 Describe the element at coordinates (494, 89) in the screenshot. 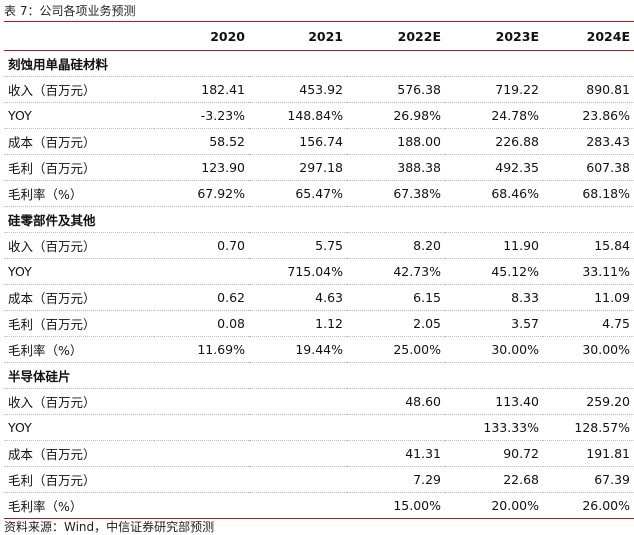

I see `value-cell: 719.22` at that location.